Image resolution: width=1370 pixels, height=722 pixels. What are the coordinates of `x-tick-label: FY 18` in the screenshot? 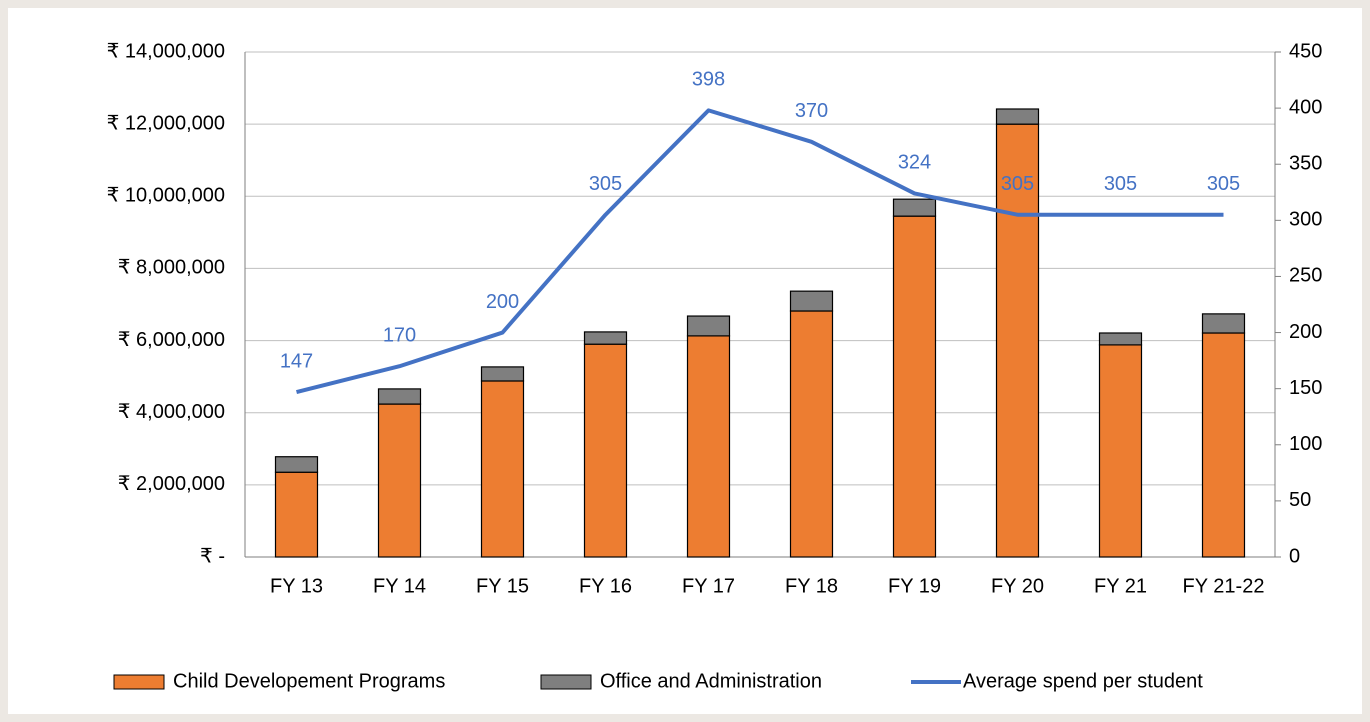 It's located at (811, 586).